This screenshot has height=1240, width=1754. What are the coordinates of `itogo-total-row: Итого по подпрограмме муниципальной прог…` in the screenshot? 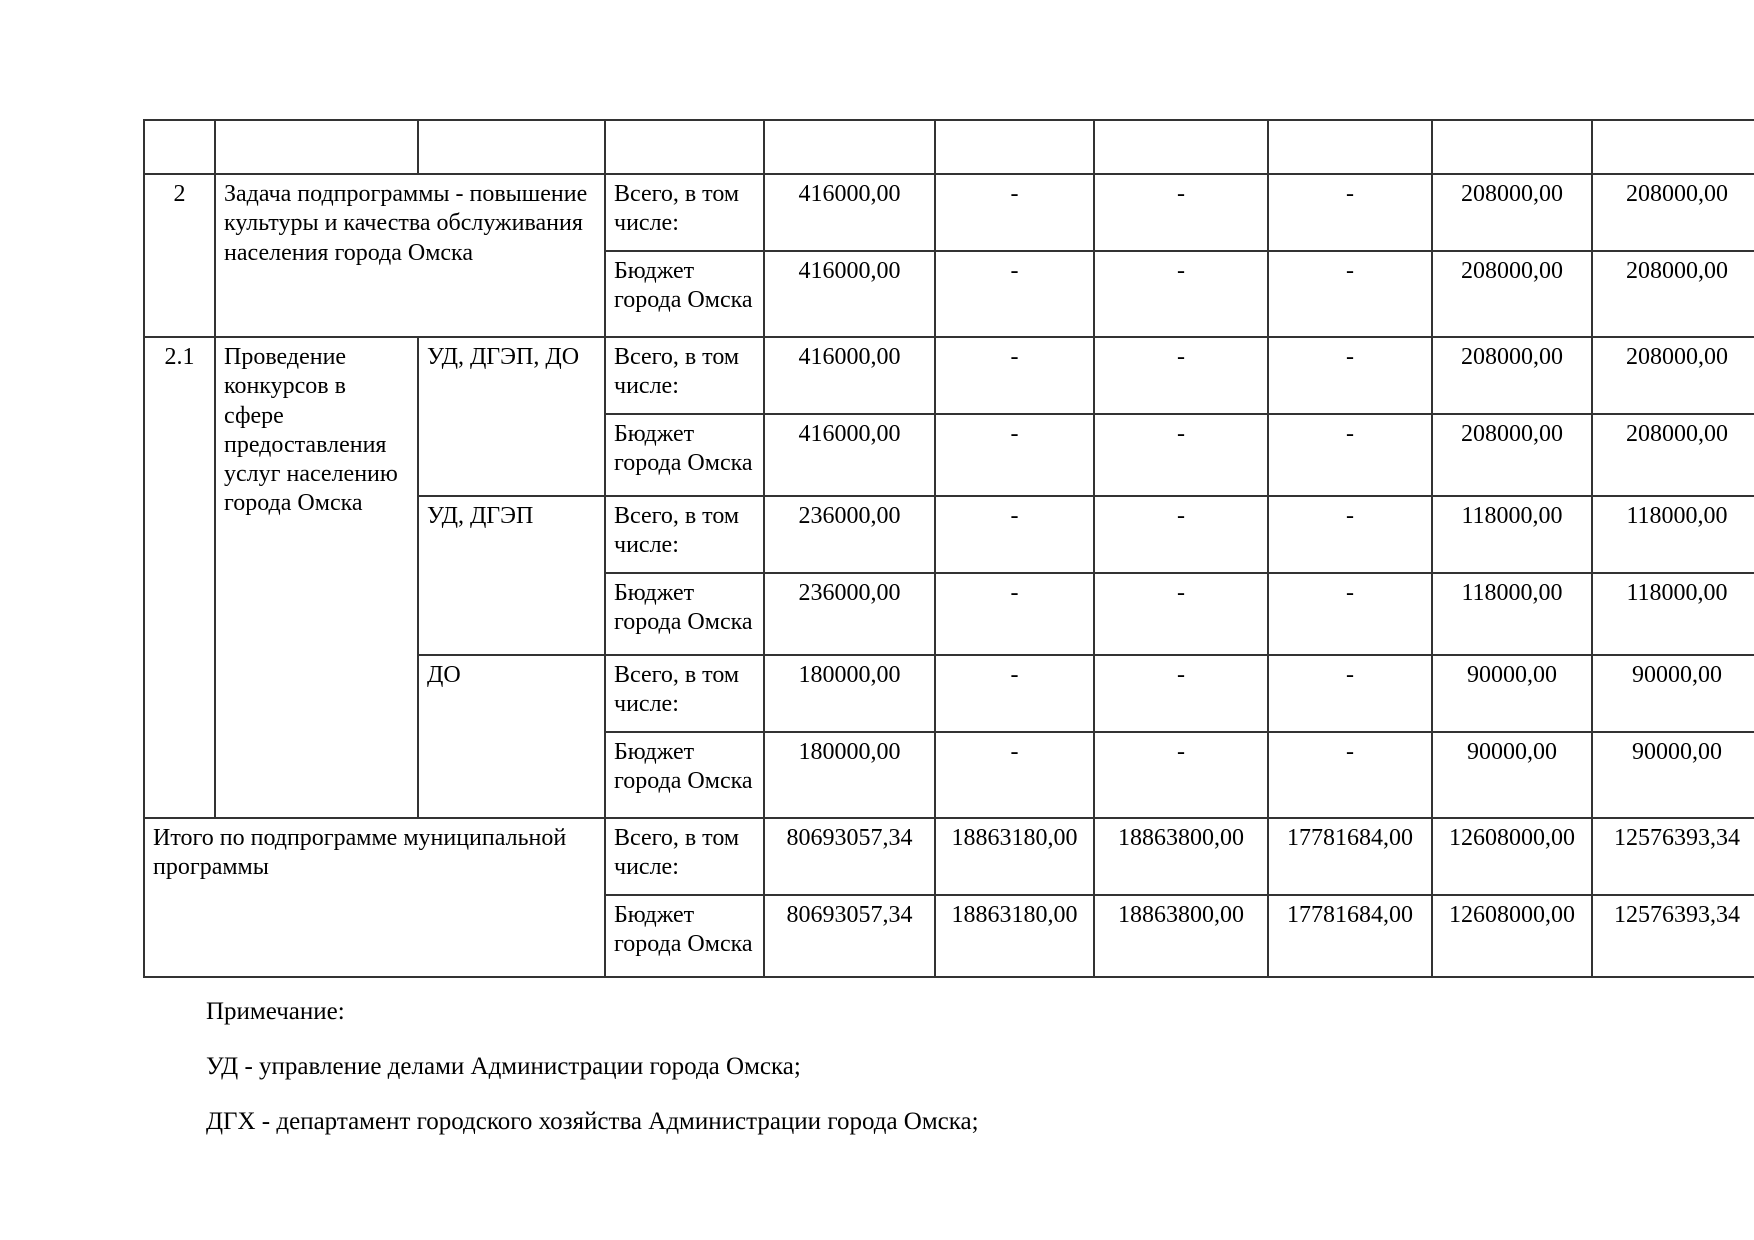 It's located at (948, 897).